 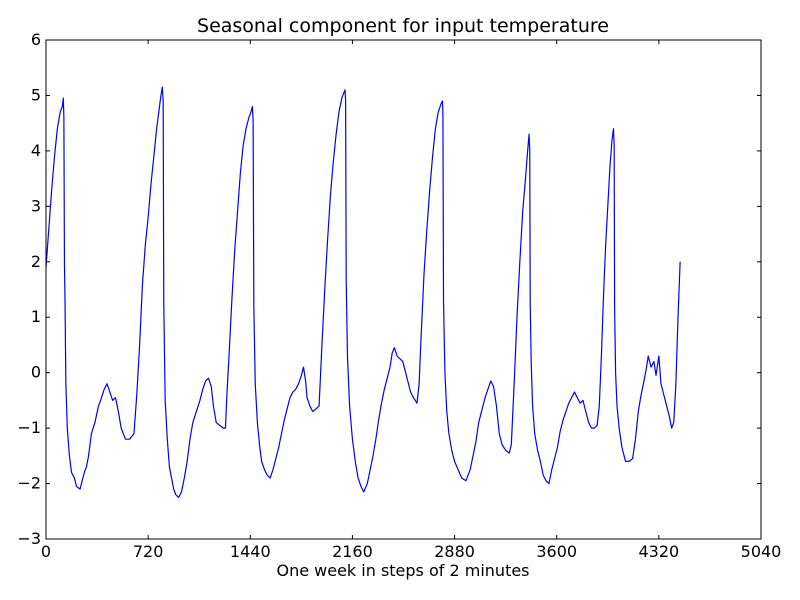 What do you see at coordinates (402, 570) in the screenshot?
I see `x-axis-label: One week in steps of 2 minutes` at bounding box center [402, 570].